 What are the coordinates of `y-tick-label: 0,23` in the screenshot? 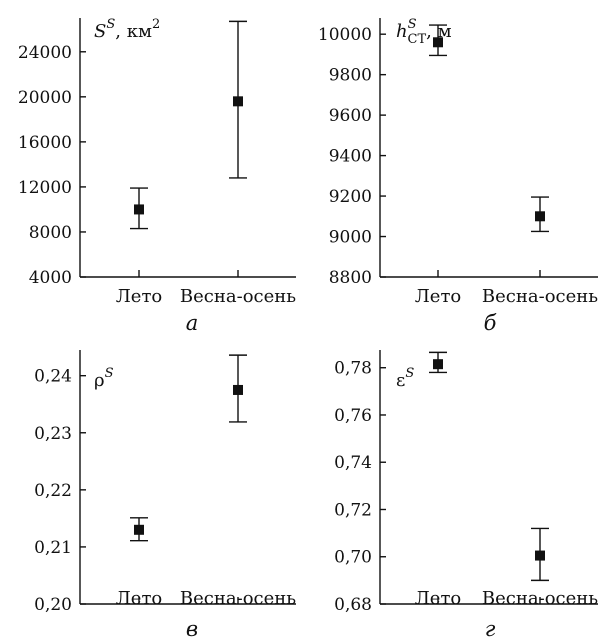 It's located at (53, 434).